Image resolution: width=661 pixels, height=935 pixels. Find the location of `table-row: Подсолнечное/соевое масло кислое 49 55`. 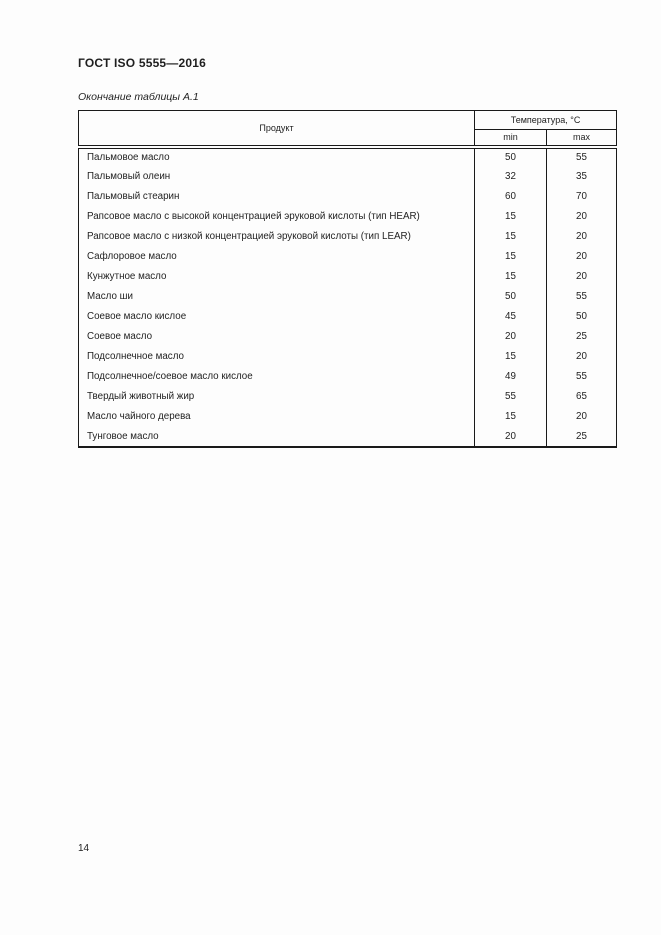

table-row: Подсолнечное/соевое масло кислое 49 55 is located at coordinates (347, 376).